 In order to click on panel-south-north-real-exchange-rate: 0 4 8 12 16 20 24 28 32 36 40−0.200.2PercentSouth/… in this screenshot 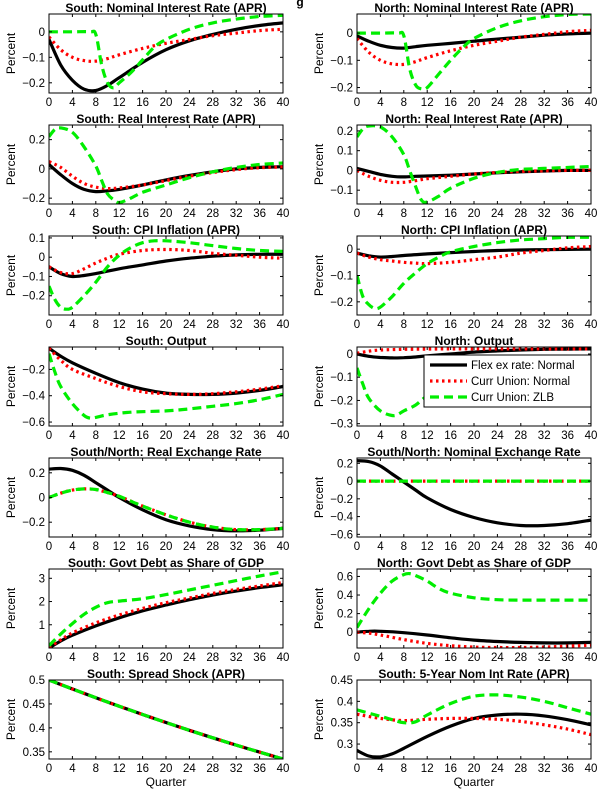, I will do `click(146, 499)`.